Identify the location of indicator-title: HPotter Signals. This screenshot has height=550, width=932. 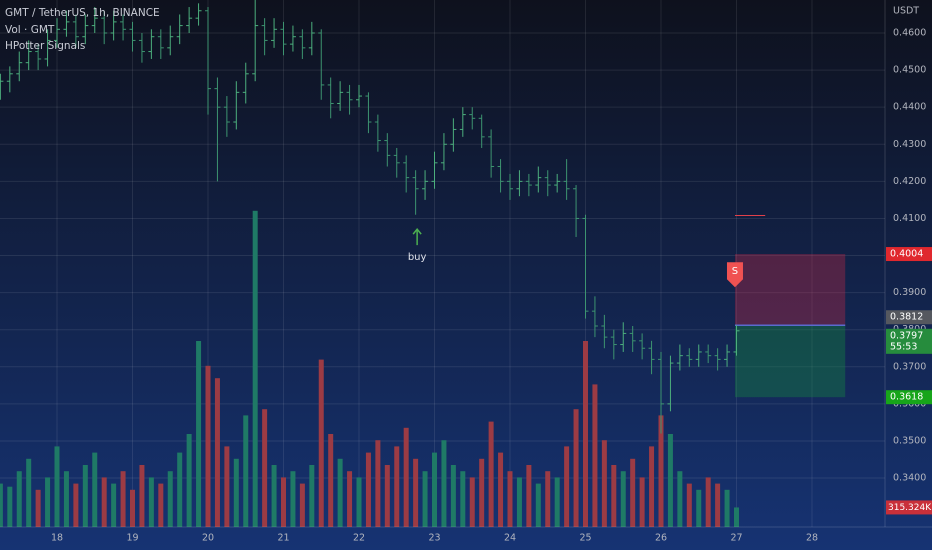
(45, 46).